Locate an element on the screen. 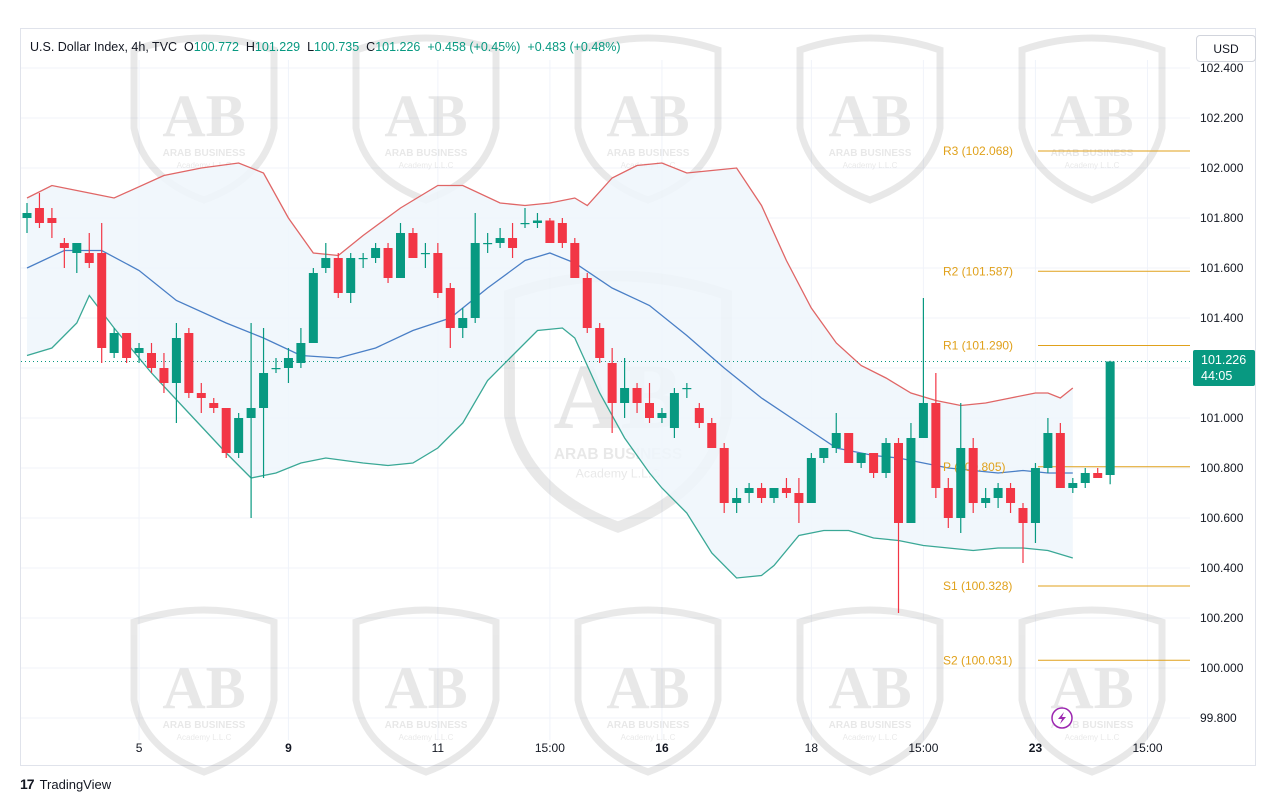 The height and width of the screenshot is (803, 1280). x-tick-label: 23 is located at coordinates (1036, 748).